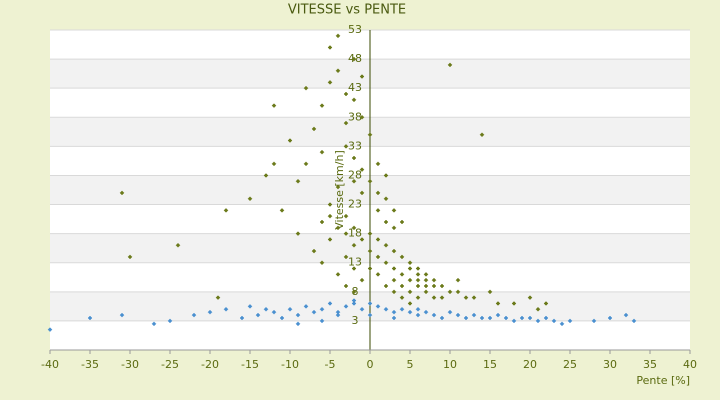 The height and width of the screenshot is (400, 720). What do you see at coordinates (490, 364) in the screenshot?
I see `x-tick-label: 15` at bounding box center [490, 364].